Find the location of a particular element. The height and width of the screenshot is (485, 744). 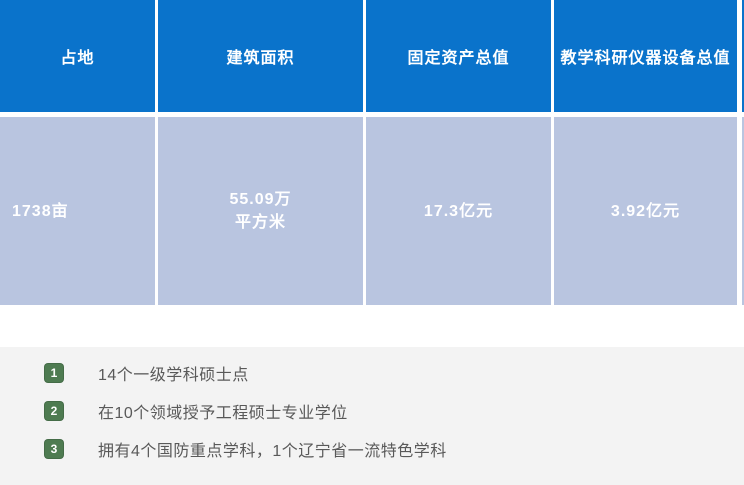

header-label: 教学科研仪器设备总值 is located at coordinates (645, 58).